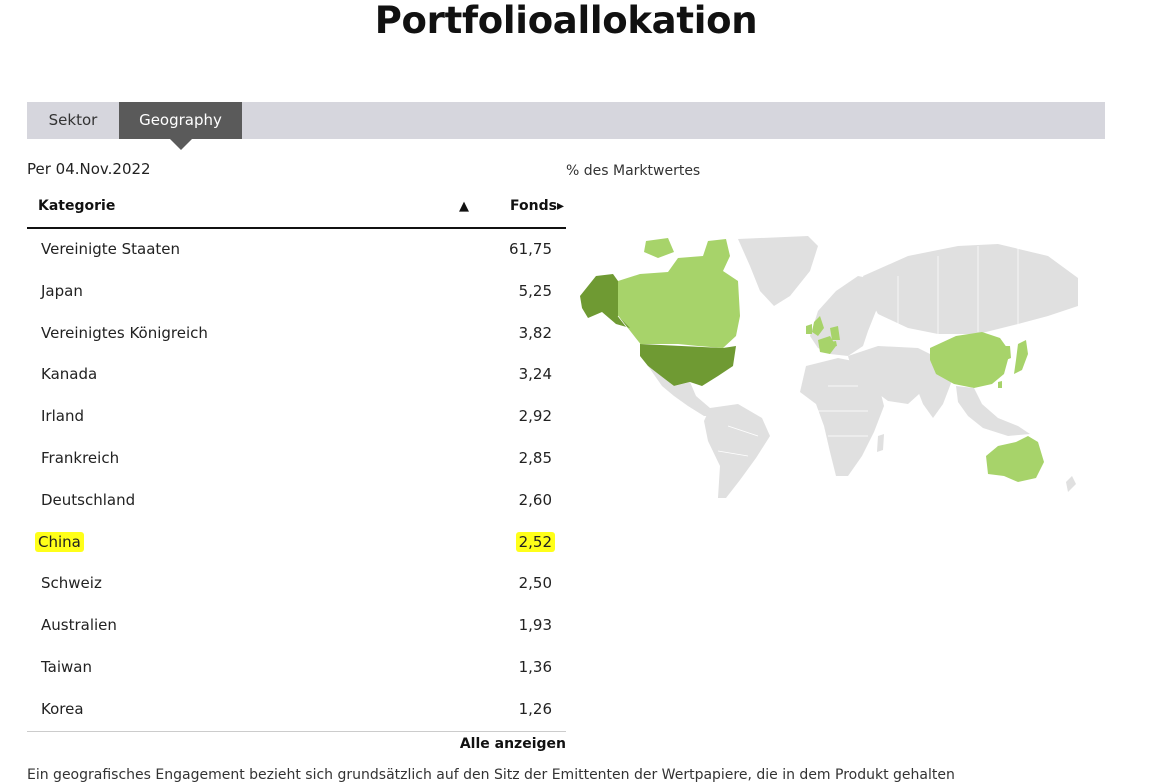 Image resolution: width=1157 pixels, height=783 pixels. I want to click on row-fund-value: 1,26, so click(535, 708).